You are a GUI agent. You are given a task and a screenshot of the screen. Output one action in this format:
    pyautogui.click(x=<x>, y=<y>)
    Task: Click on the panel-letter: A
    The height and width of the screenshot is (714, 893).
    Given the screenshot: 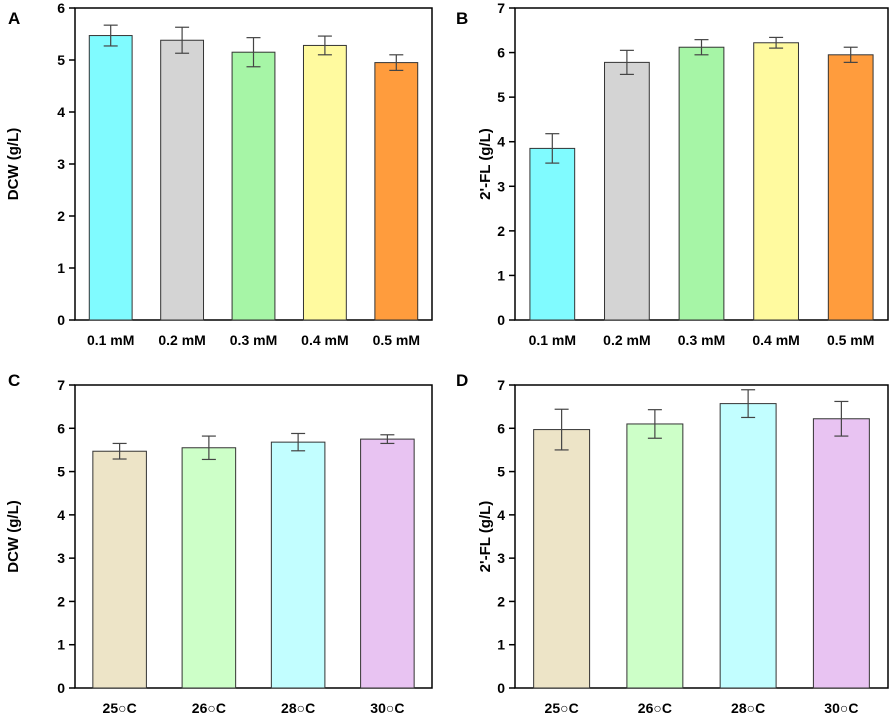 What is the action you would take?
    pyautogui.click(x=14, y=18)
    